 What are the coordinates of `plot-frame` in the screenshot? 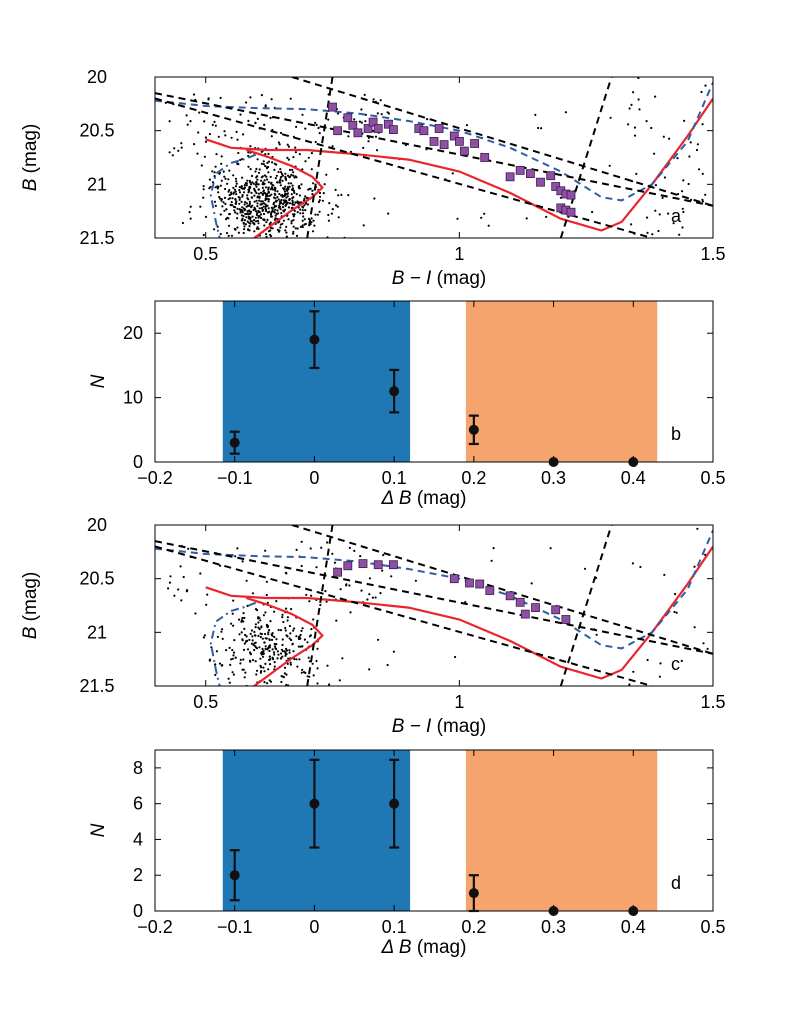 It's located at (434, 381).